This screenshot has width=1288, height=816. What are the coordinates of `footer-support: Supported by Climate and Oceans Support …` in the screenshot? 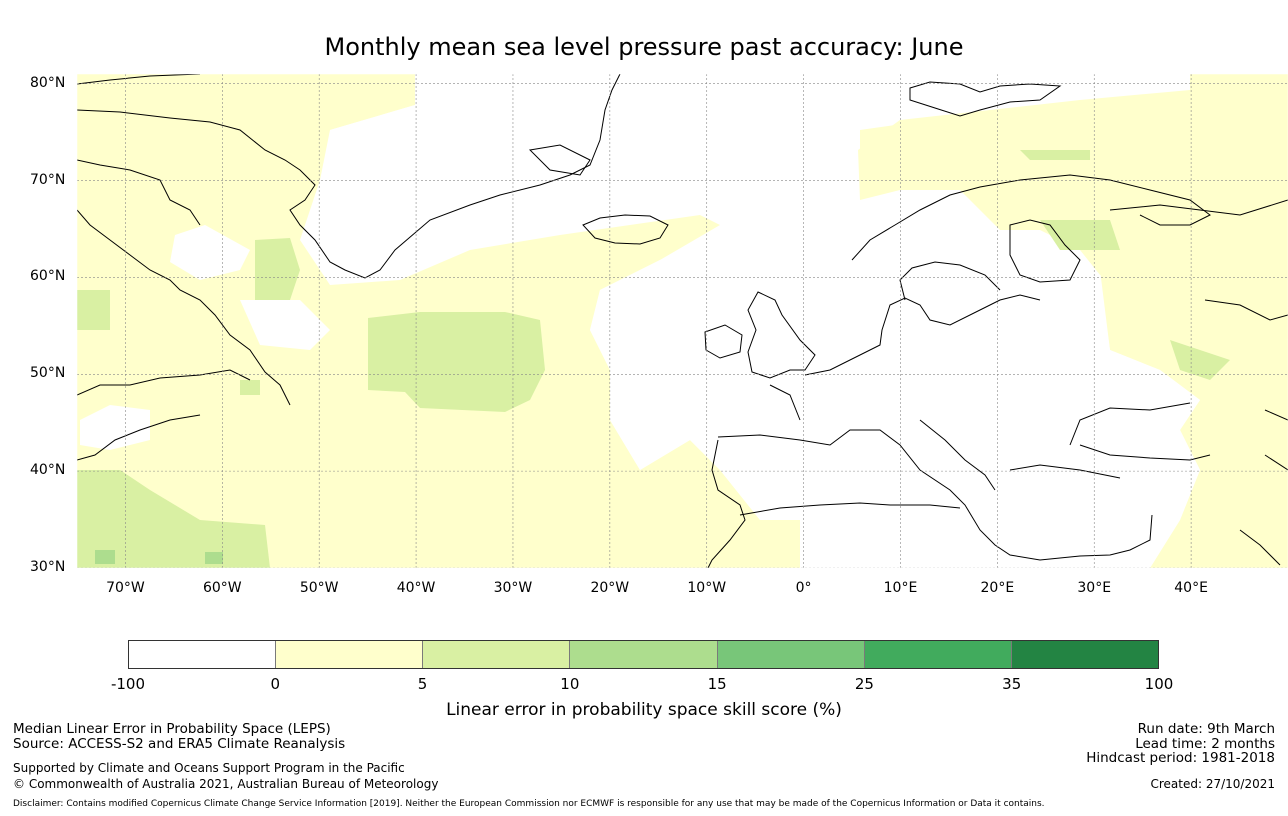 It's located at (209, 768).